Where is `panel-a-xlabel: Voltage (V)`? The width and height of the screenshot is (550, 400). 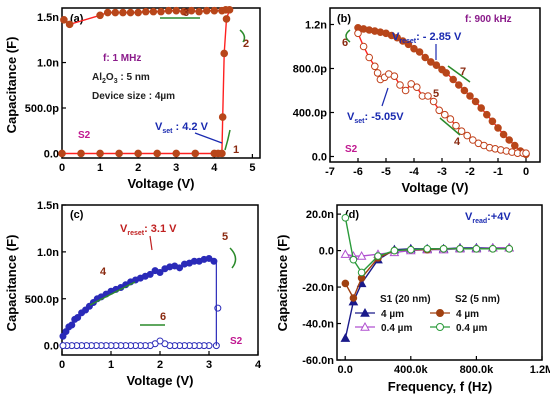
panel-a-xlabel: Voltage (V) is located at coordinates (161, 183).